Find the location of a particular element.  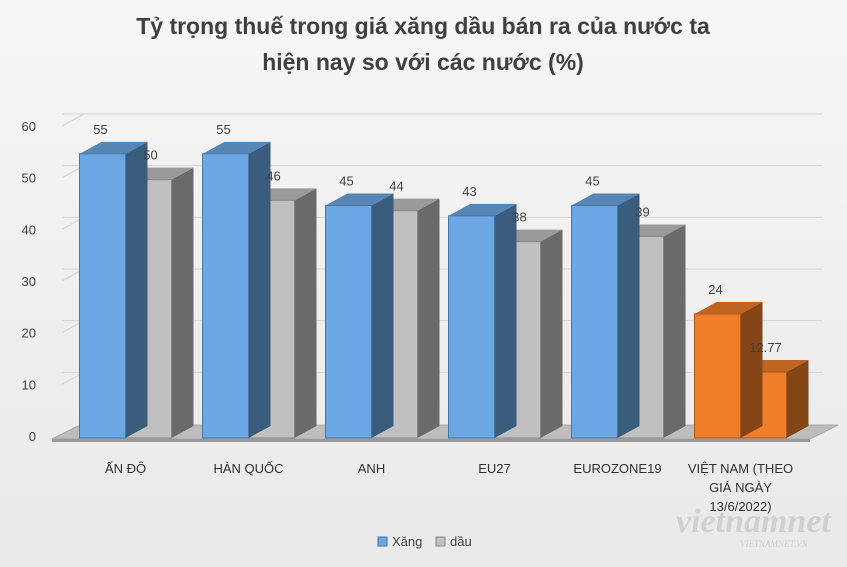

data-label: 24 is located at coordinates (715, 289).